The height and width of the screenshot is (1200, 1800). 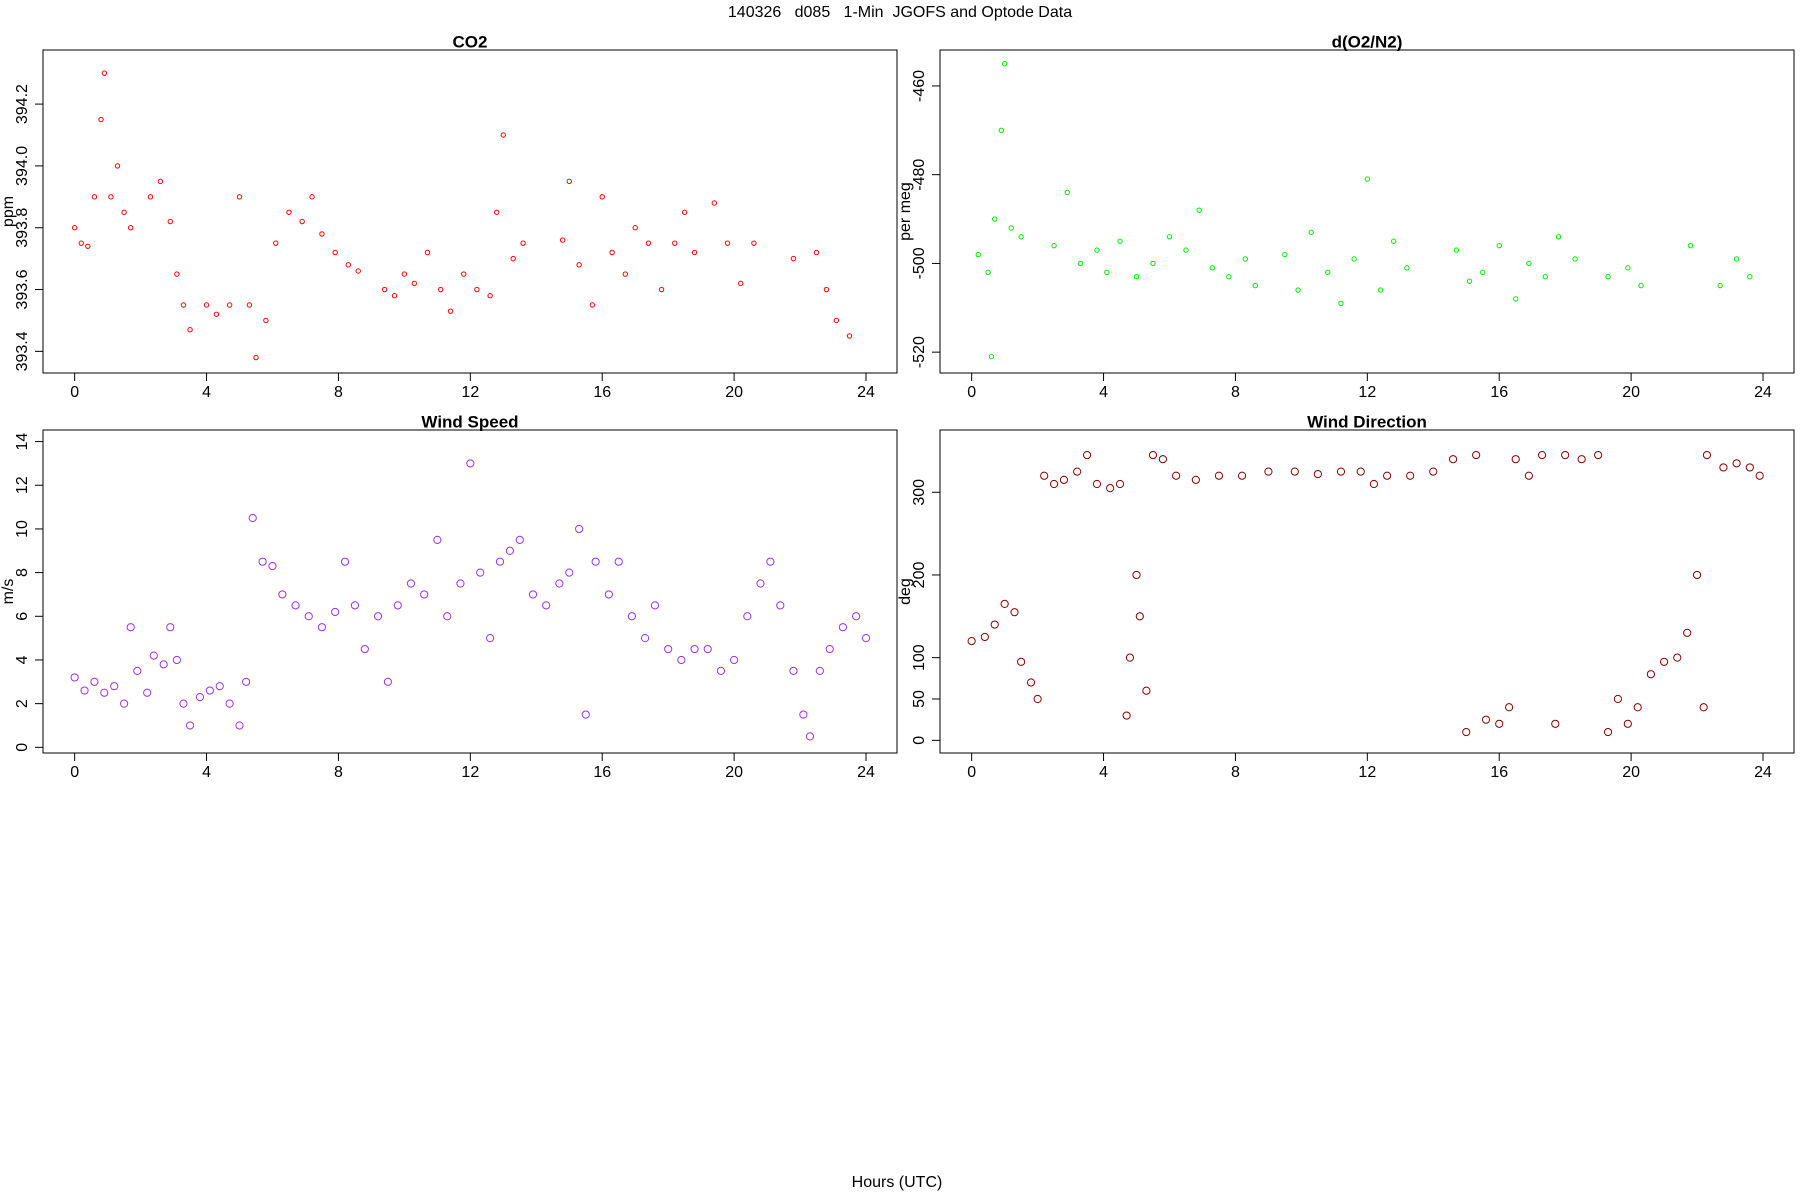 I want to click on panel-title: CO2, so click(x=470, y=41).